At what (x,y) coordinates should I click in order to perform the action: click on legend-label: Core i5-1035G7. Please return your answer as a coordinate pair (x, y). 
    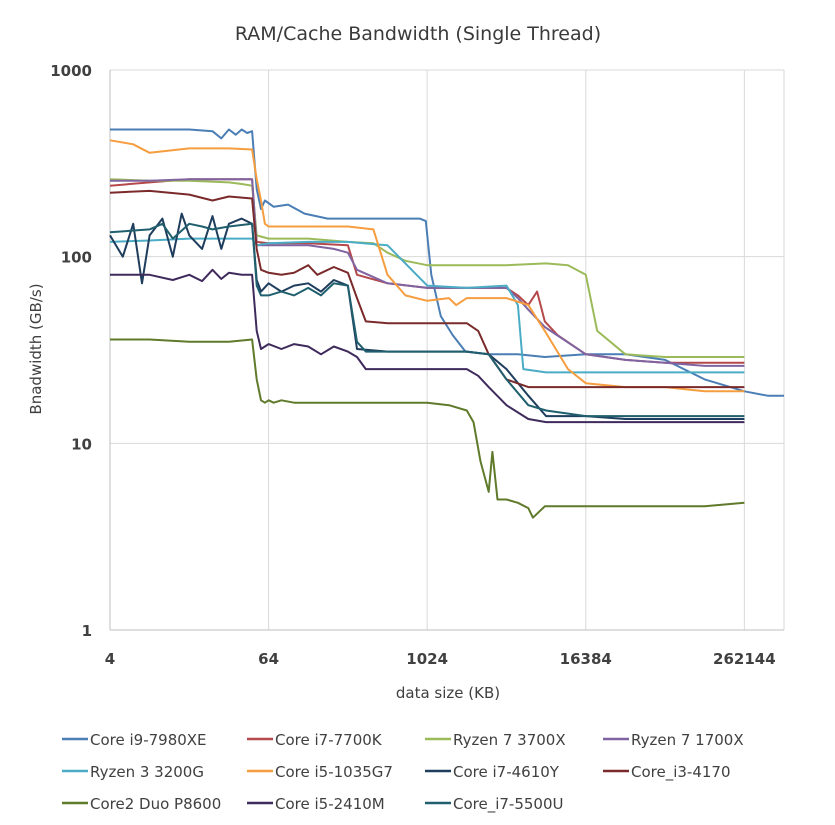
    Looking at the image, I should click on (334, 772).